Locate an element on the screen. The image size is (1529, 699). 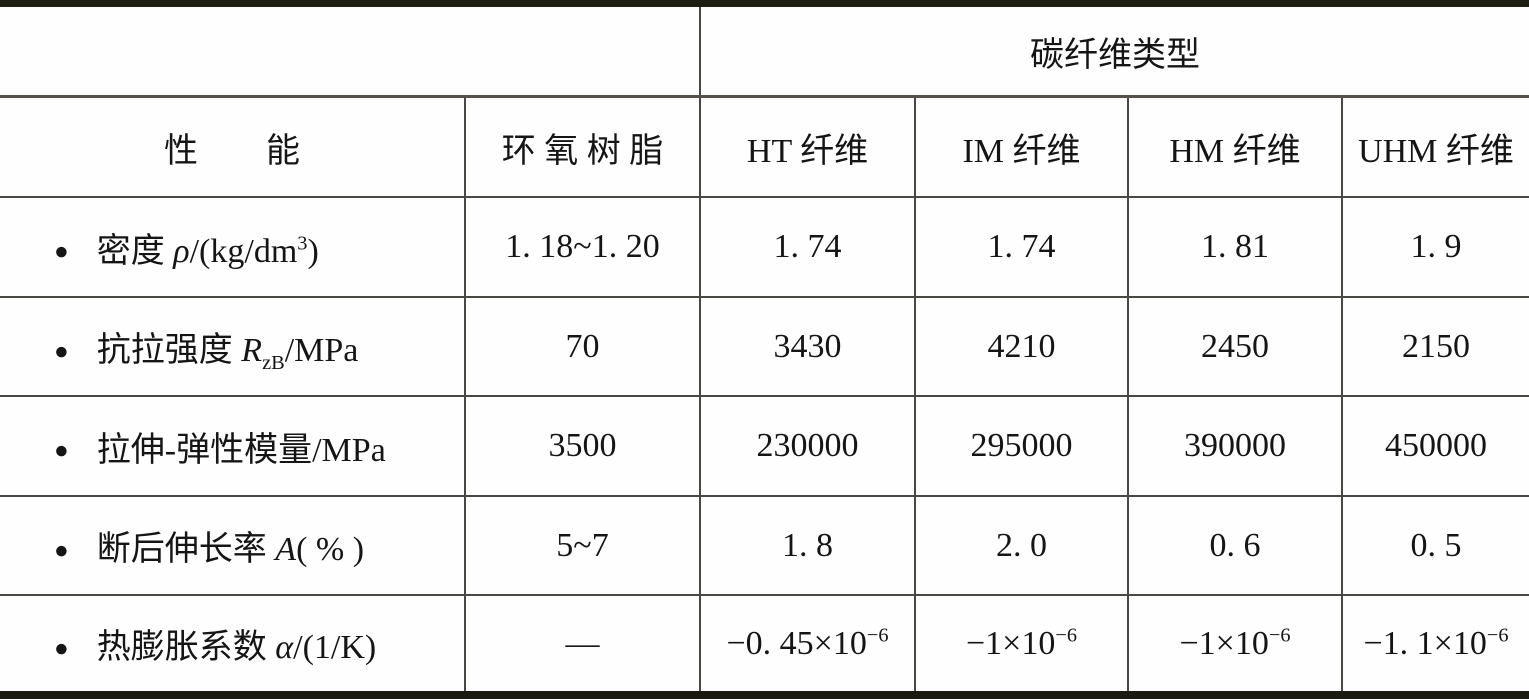
value-cell: 450000 is located at coordinates (1435, 446).